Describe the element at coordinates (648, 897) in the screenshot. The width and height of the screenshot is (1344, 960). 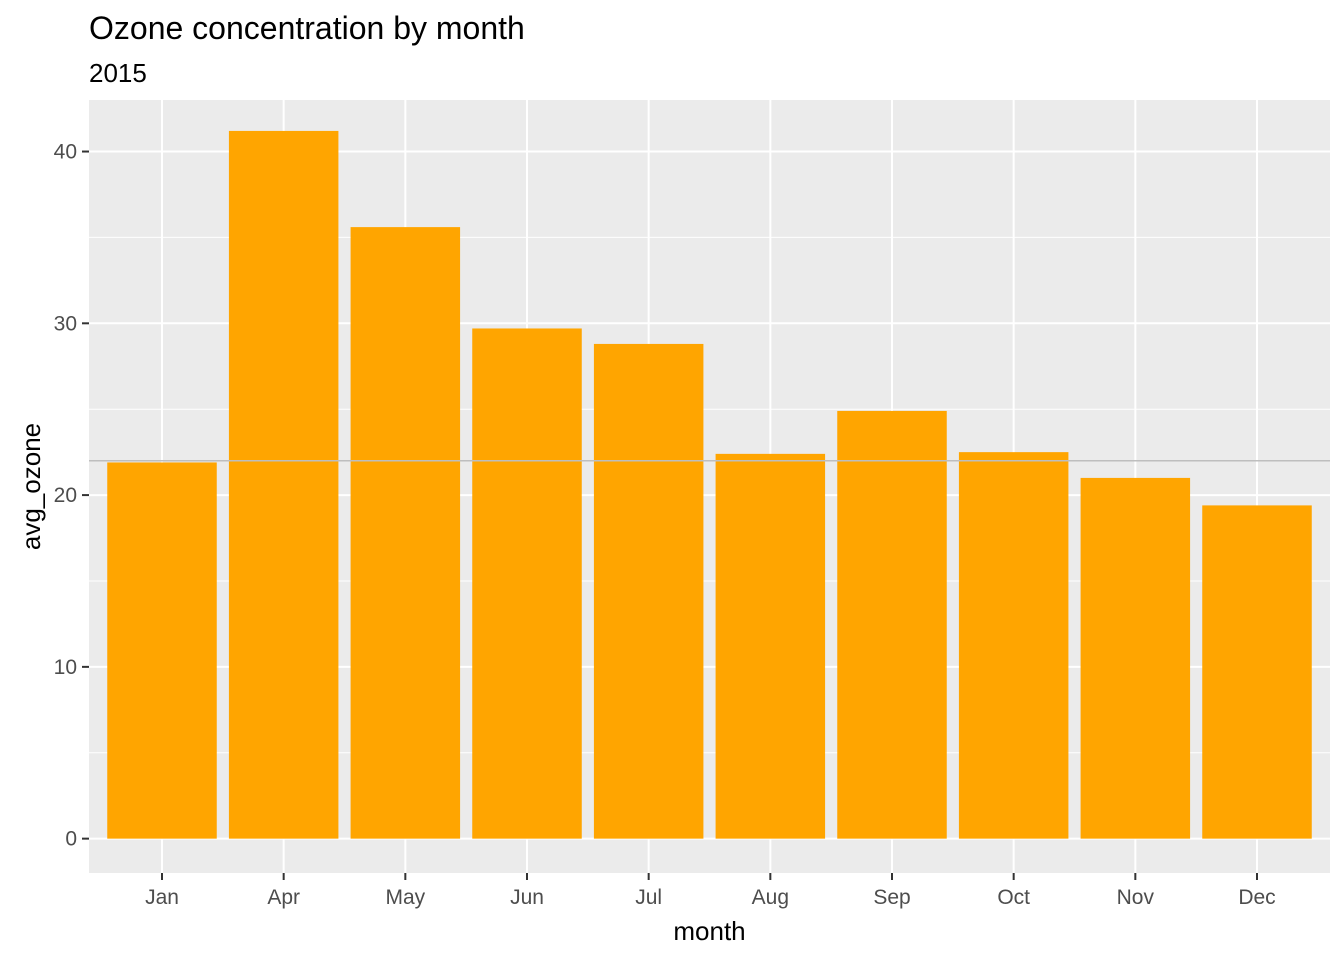
I see `x-tick-label: Jul` at that location.